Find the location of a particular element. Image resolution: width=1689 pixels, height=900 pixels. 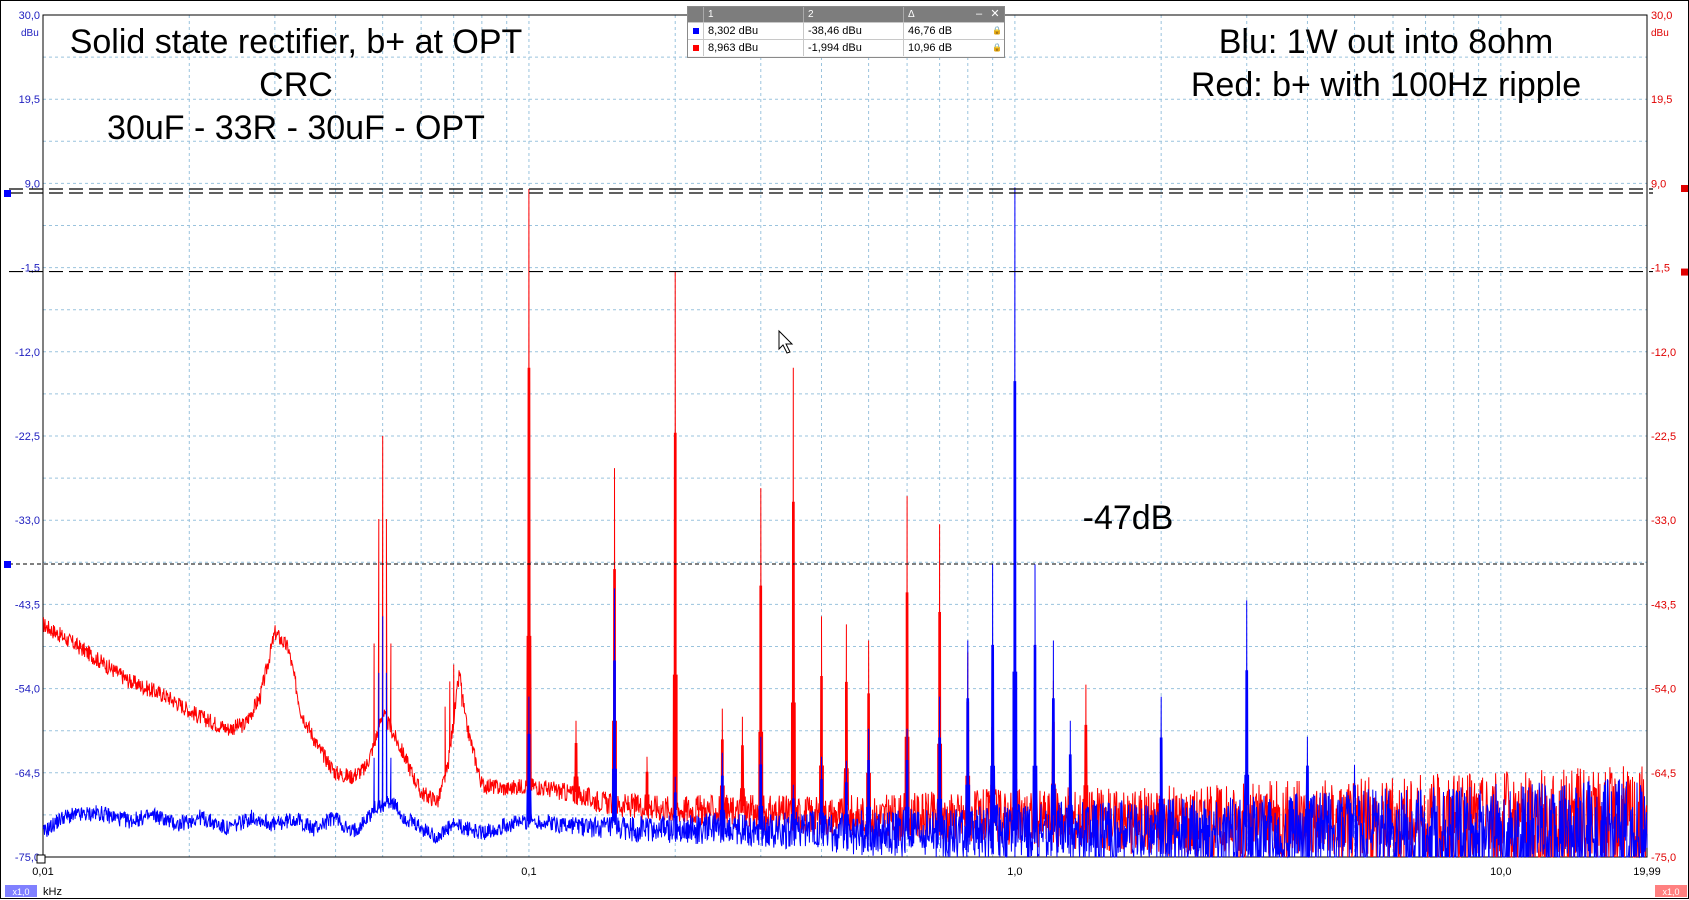

y-tick-label-left: -1,5 is located at coordinates (30, 269).